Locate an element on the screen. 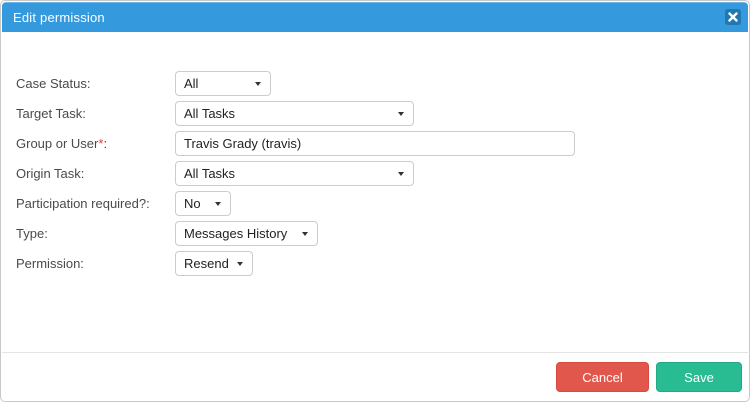 This screenshot has height=402, width=750. close-button is located at coordinates (733, 17).